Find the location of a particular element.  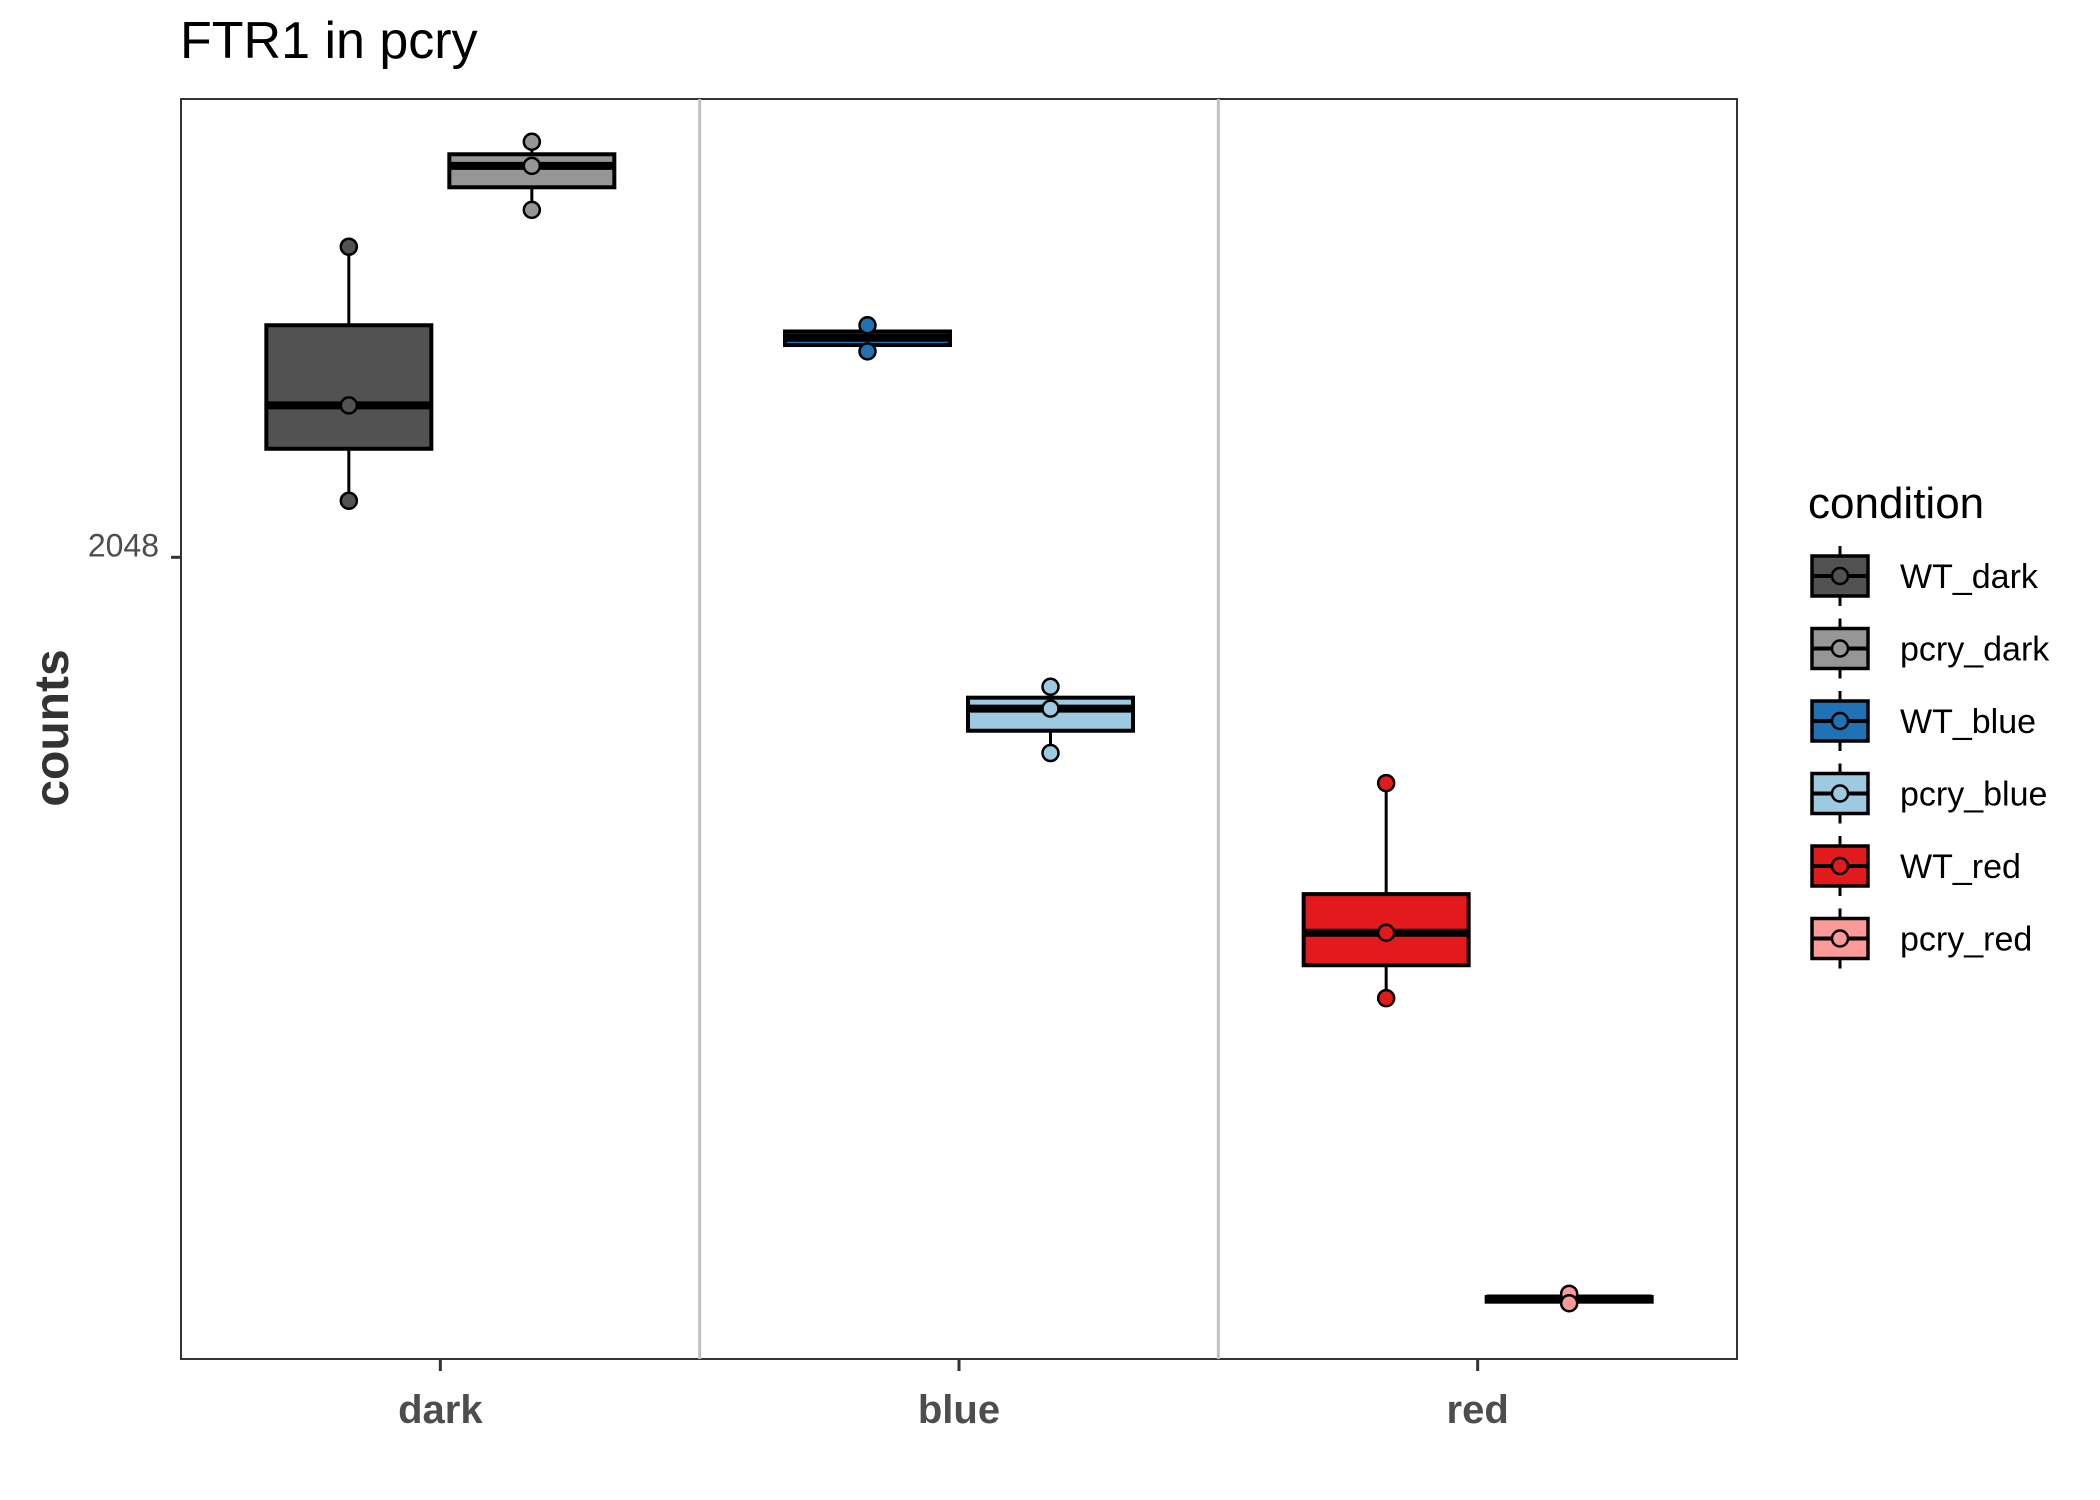

legend-item-pcry_dark: pcry_dark is located at coordinates (1930, 648).